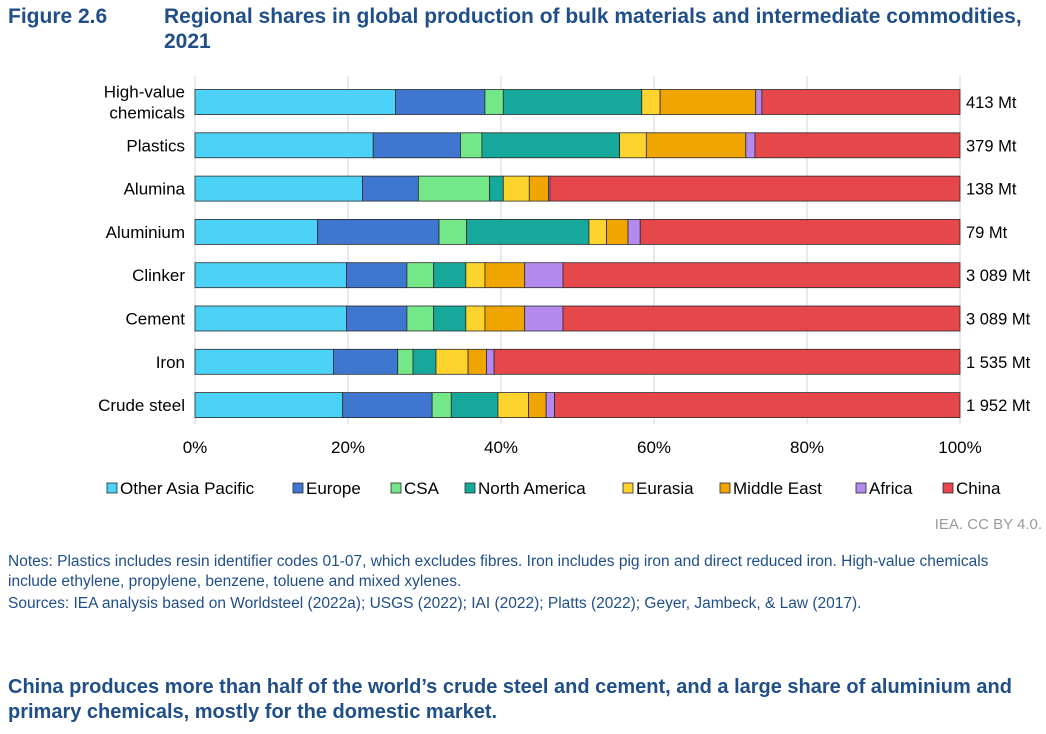  What do you see at coordinates (195, 447) in the screenshot?
I see `x-tick-label: 0%` at bounding box center [195, 447].